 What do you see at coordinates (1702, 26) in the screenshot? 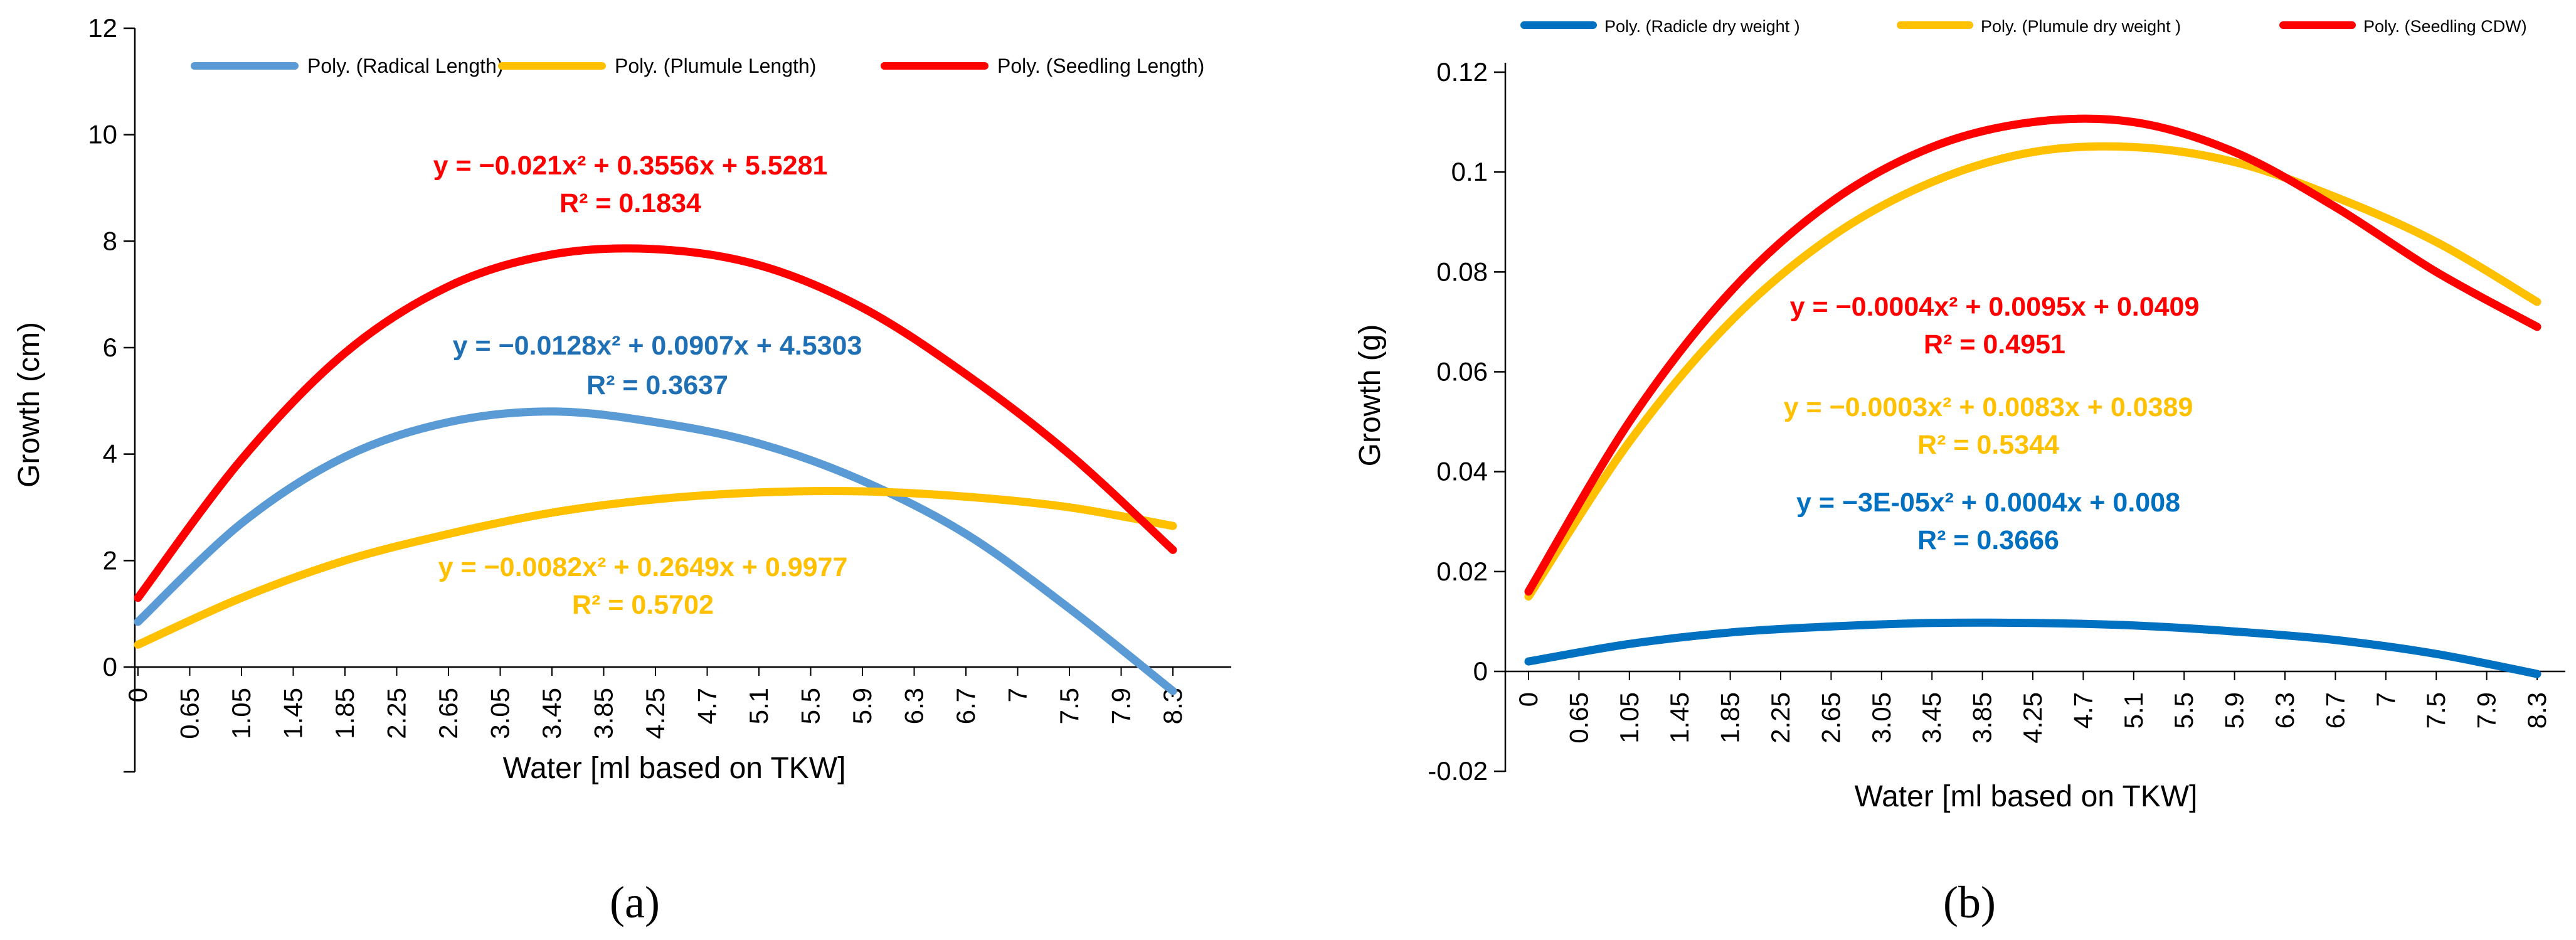
I see `b-legend-label: Poly. (Radicle dry weight )` at bounding box center [1702, 26].